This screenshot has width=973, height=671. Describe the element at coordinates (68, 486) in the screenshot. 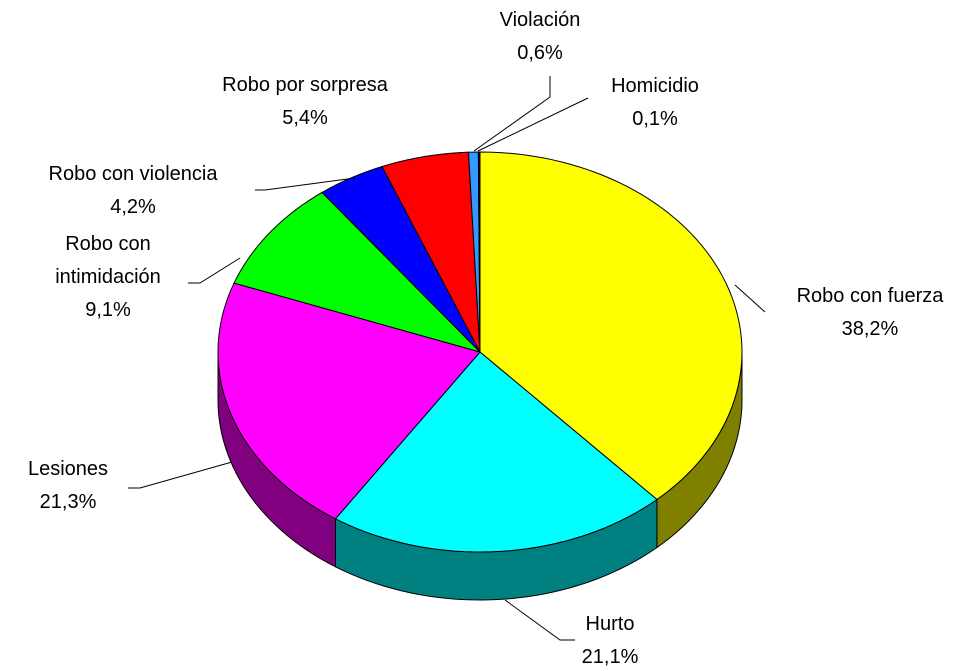

I see `slice-label: Lesiones 21,3%` at that location.